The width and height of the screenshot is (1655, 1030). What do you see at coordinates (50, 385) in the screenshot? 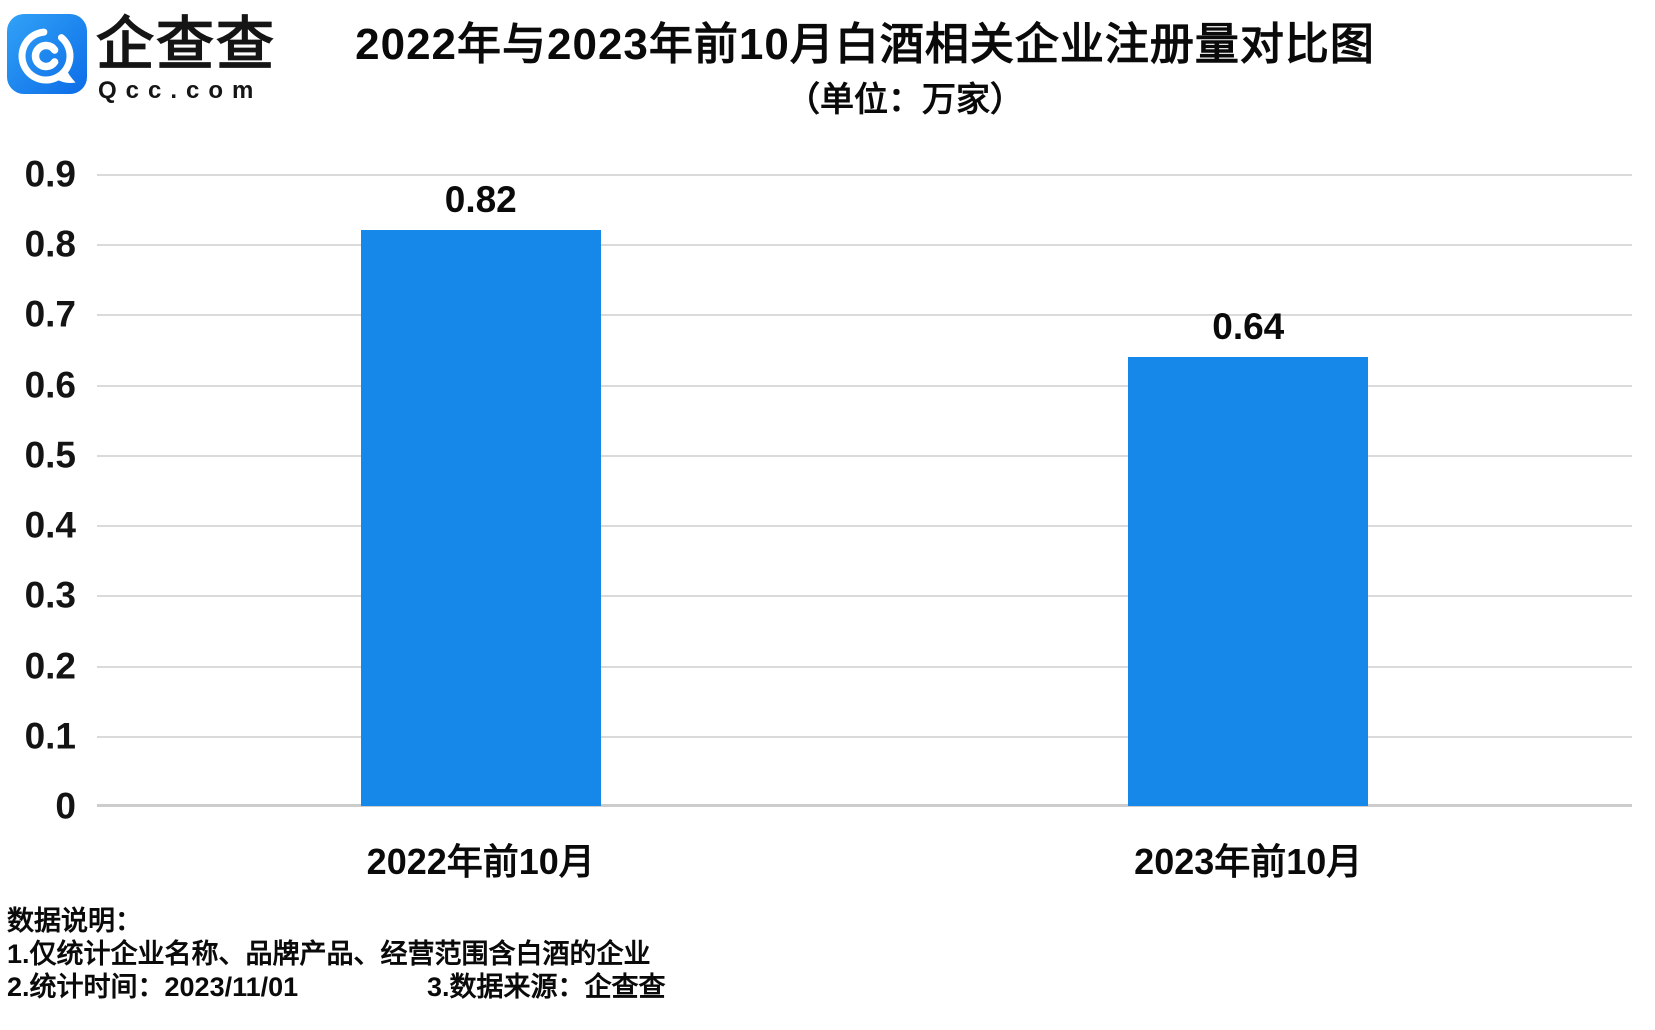
I see `y-tick-label-0.6: 0.6` at bounding box center [50, 385].